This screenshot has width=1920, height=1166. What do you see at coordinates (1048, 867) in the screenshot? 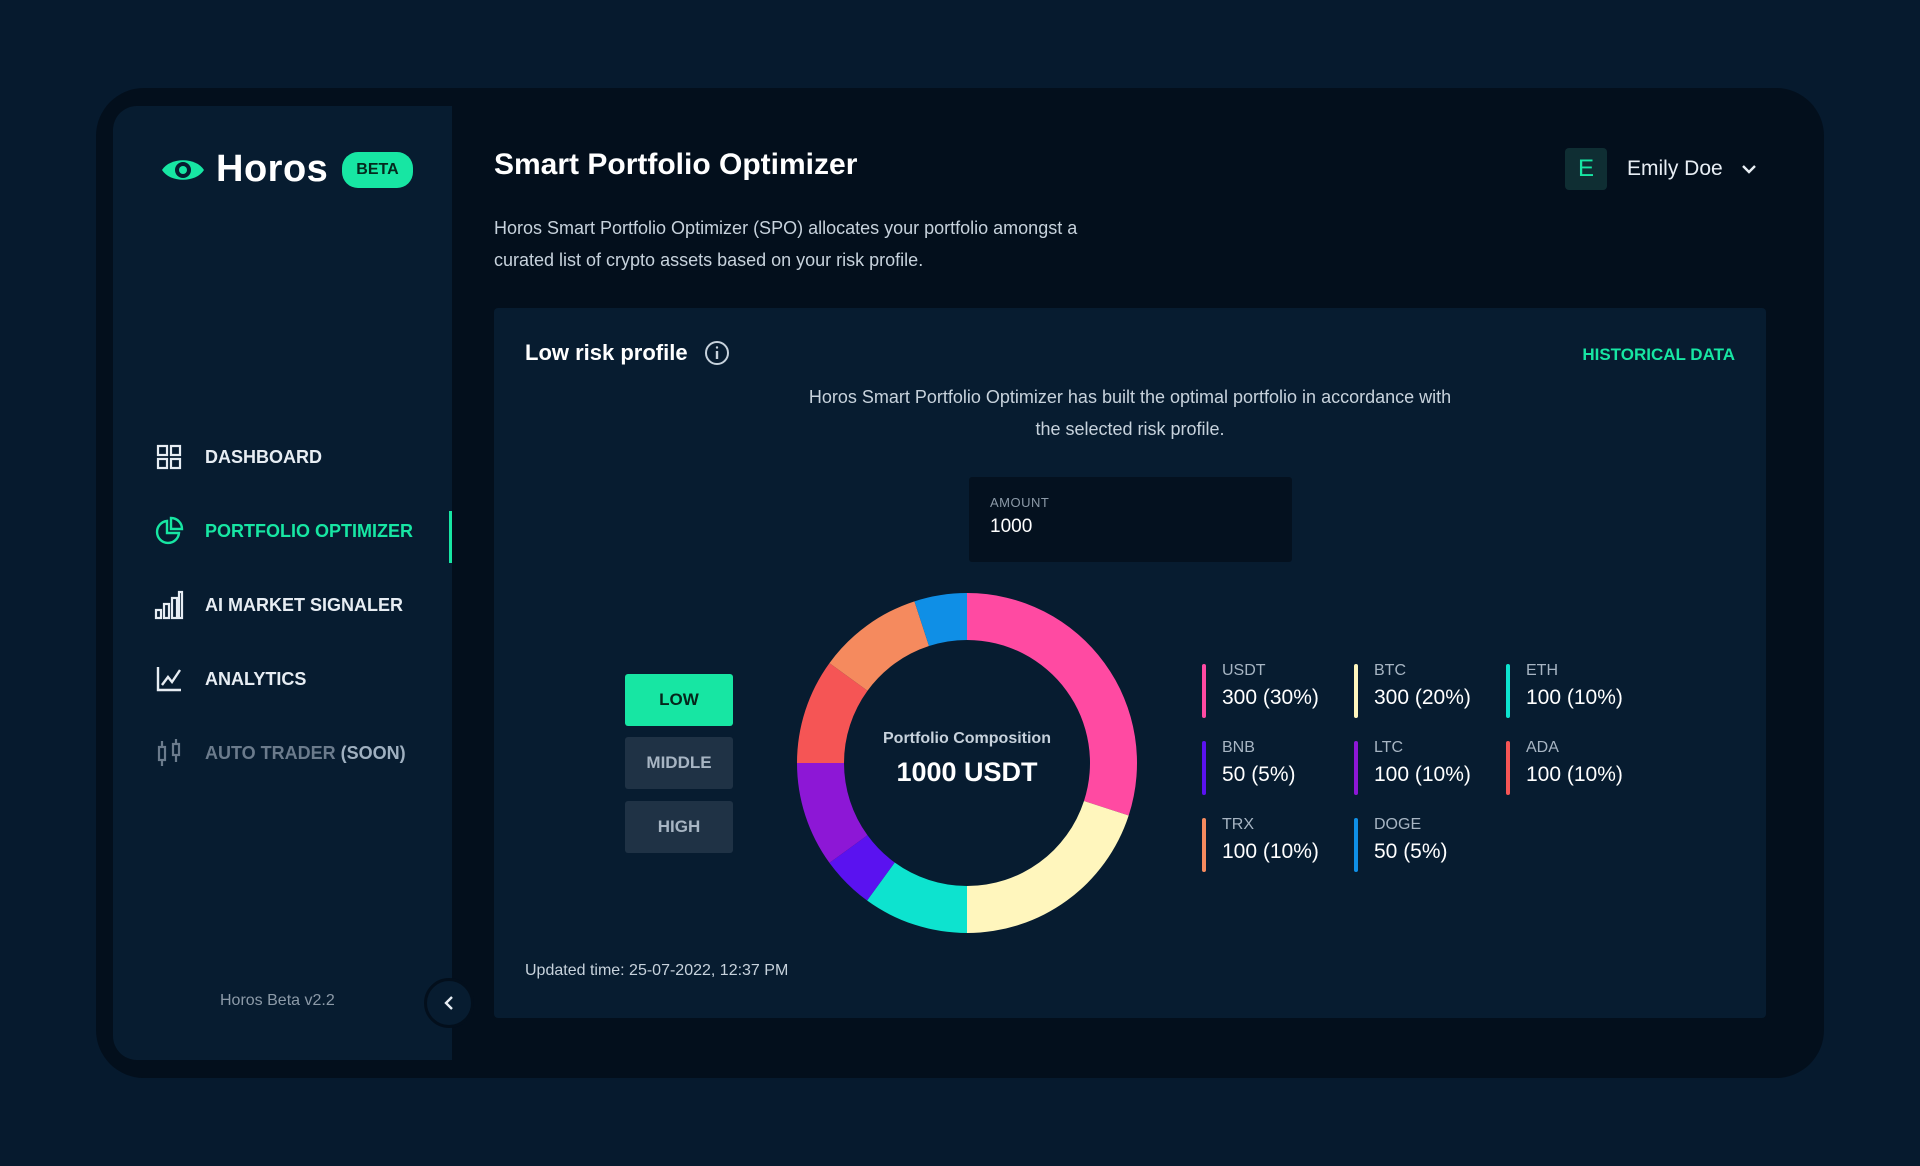
I see `donut-segment-btc` at bounding box center [1048, 867].